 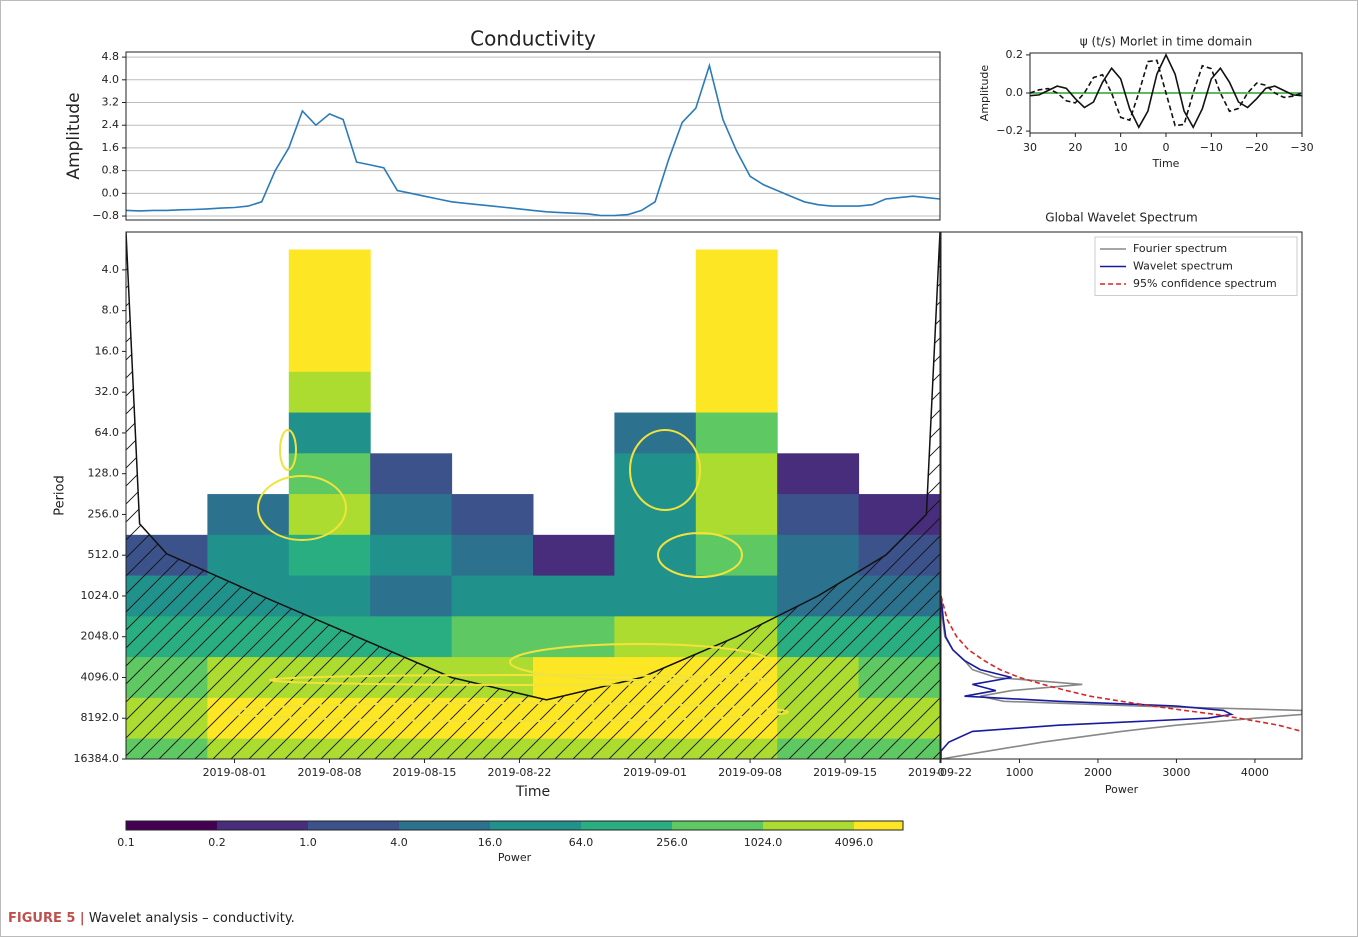 What do you see at coordinates (111, 124) in the screenshot?
I see `y-tick-label: 2.4` at bounding box center [111, 124].